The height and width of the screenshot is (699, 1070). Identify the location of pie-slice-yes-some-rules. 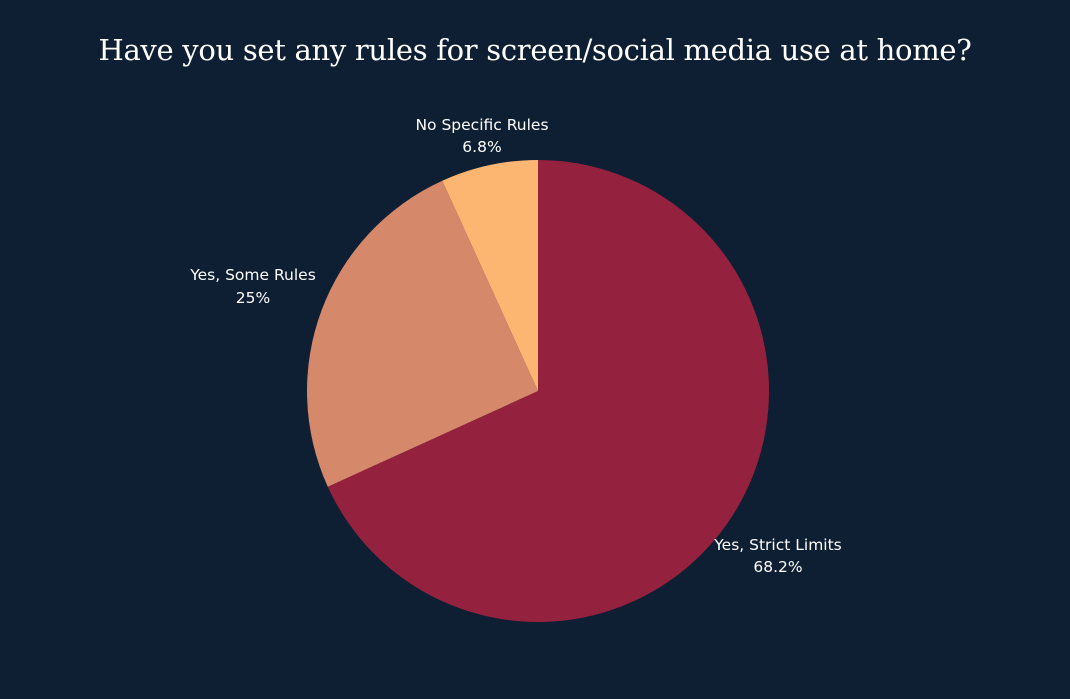
(422, 333).